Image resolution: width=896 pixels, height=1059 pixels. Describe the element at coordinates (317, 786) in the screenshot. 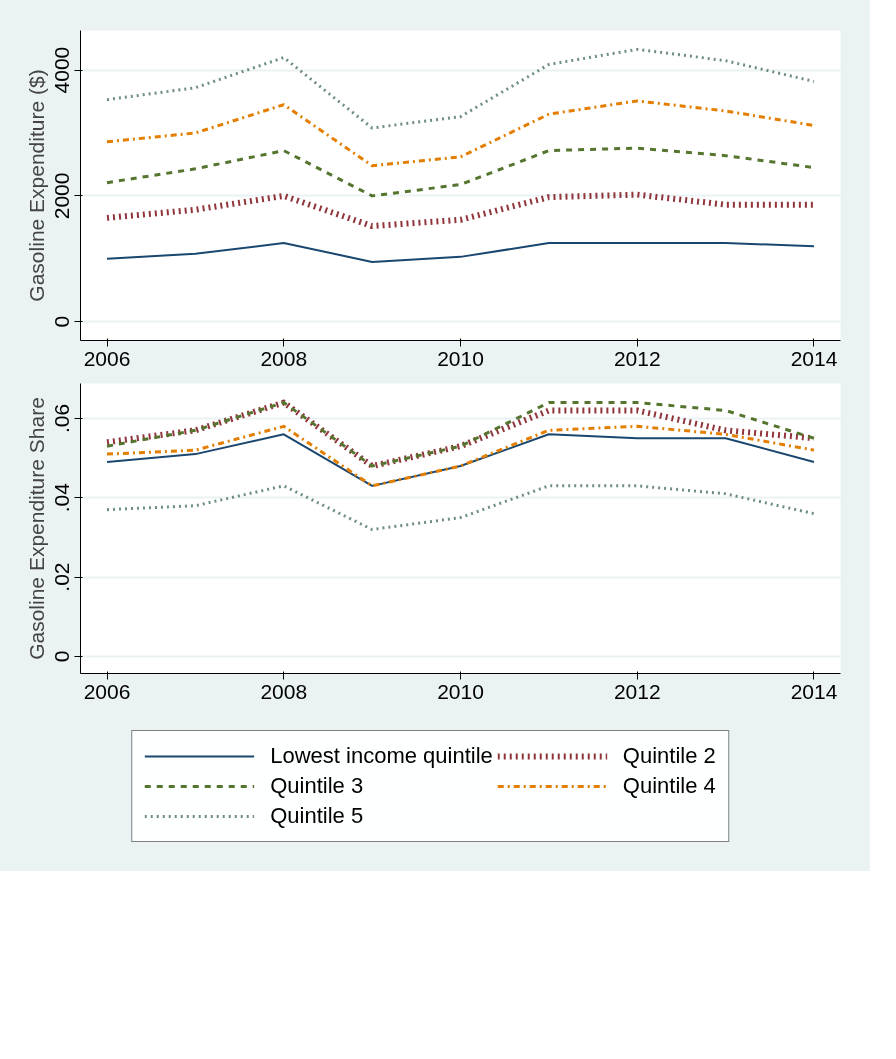

I see `legend-label: Quintile 3` at that location.